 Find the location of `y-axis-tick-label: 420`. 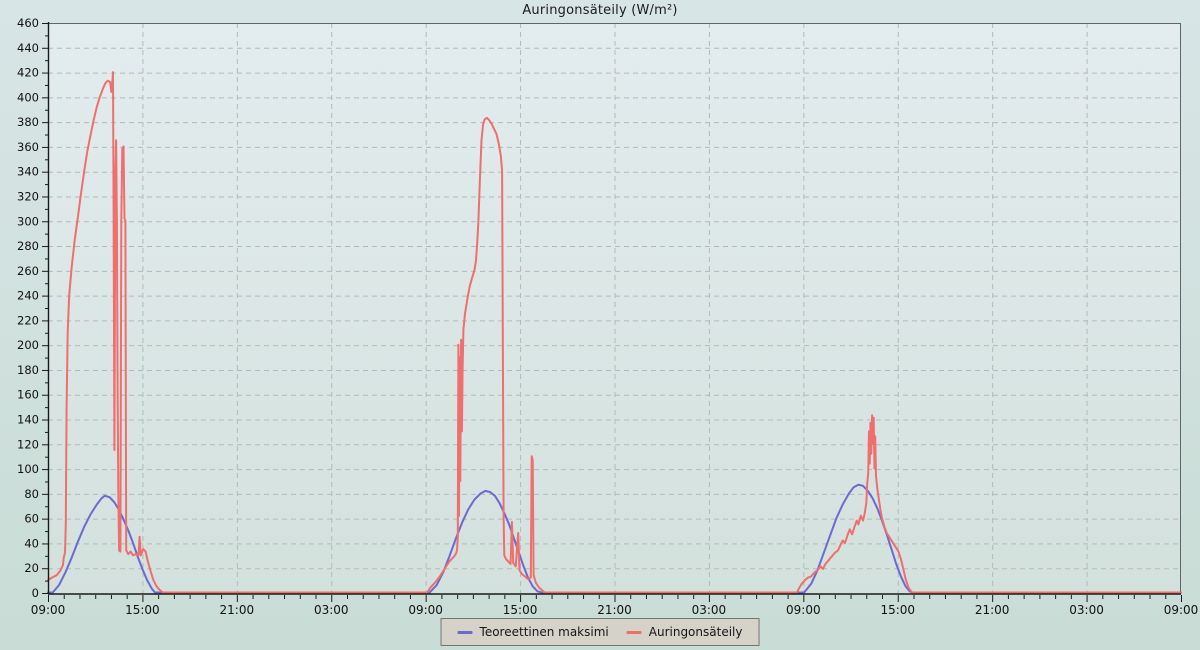

y-axis-tick-label: 420 is located at coordinates (28, 73).